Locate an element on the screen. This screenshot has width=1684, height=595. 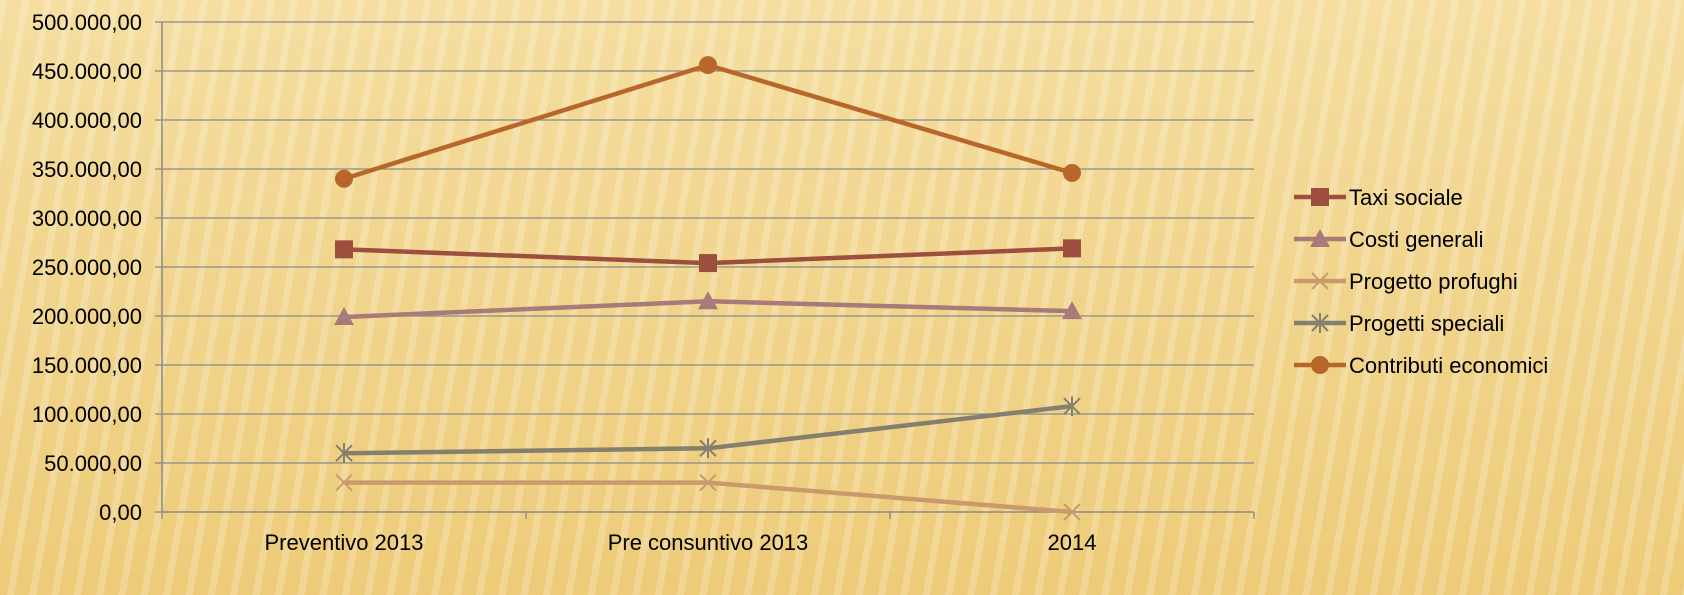
y-tick-label: 50.000,00 is located at coordinates (93, 463).